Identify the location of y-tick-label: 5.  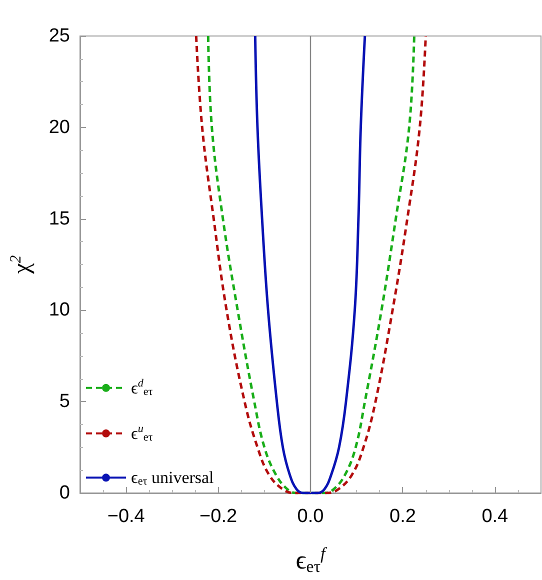
(64, 401).